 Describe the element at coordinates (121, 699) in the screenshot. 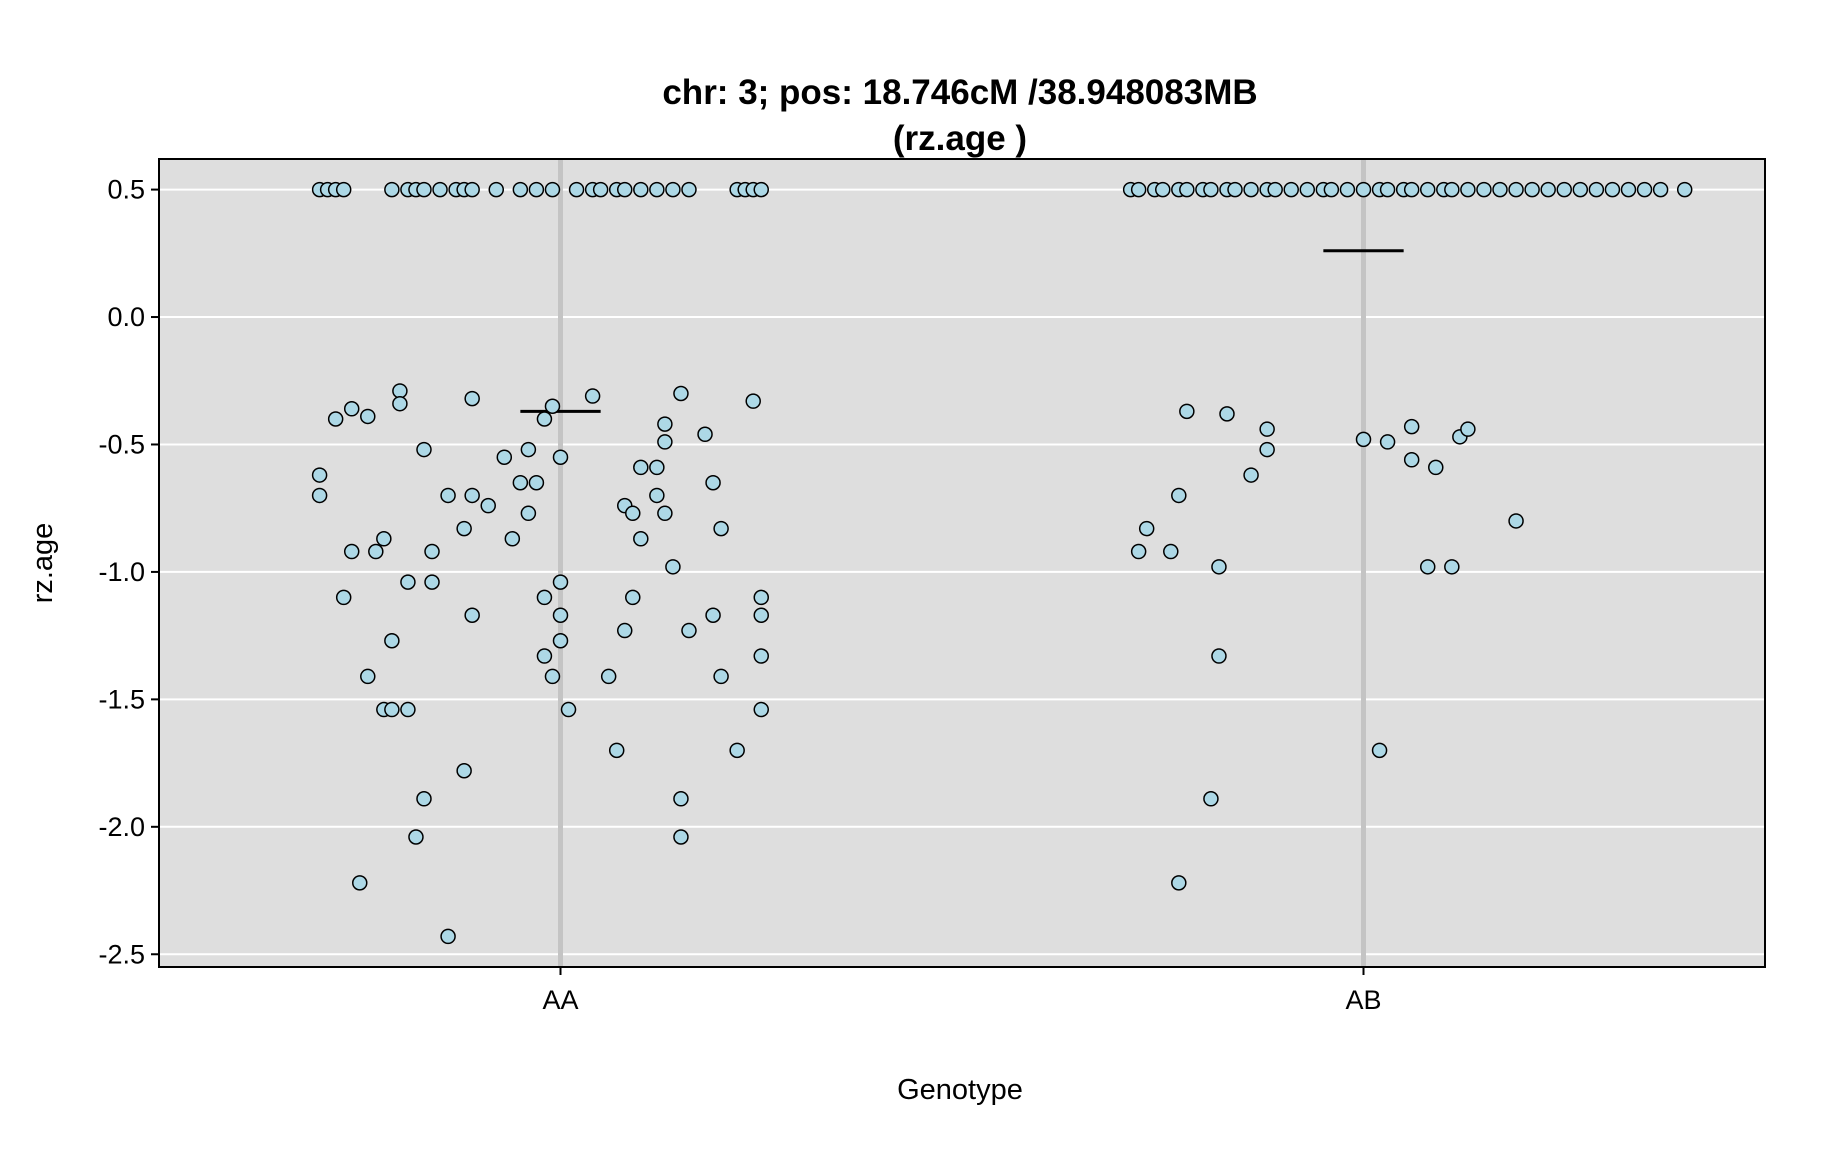

I see `y-tick-label-4: -1.5` at that location.